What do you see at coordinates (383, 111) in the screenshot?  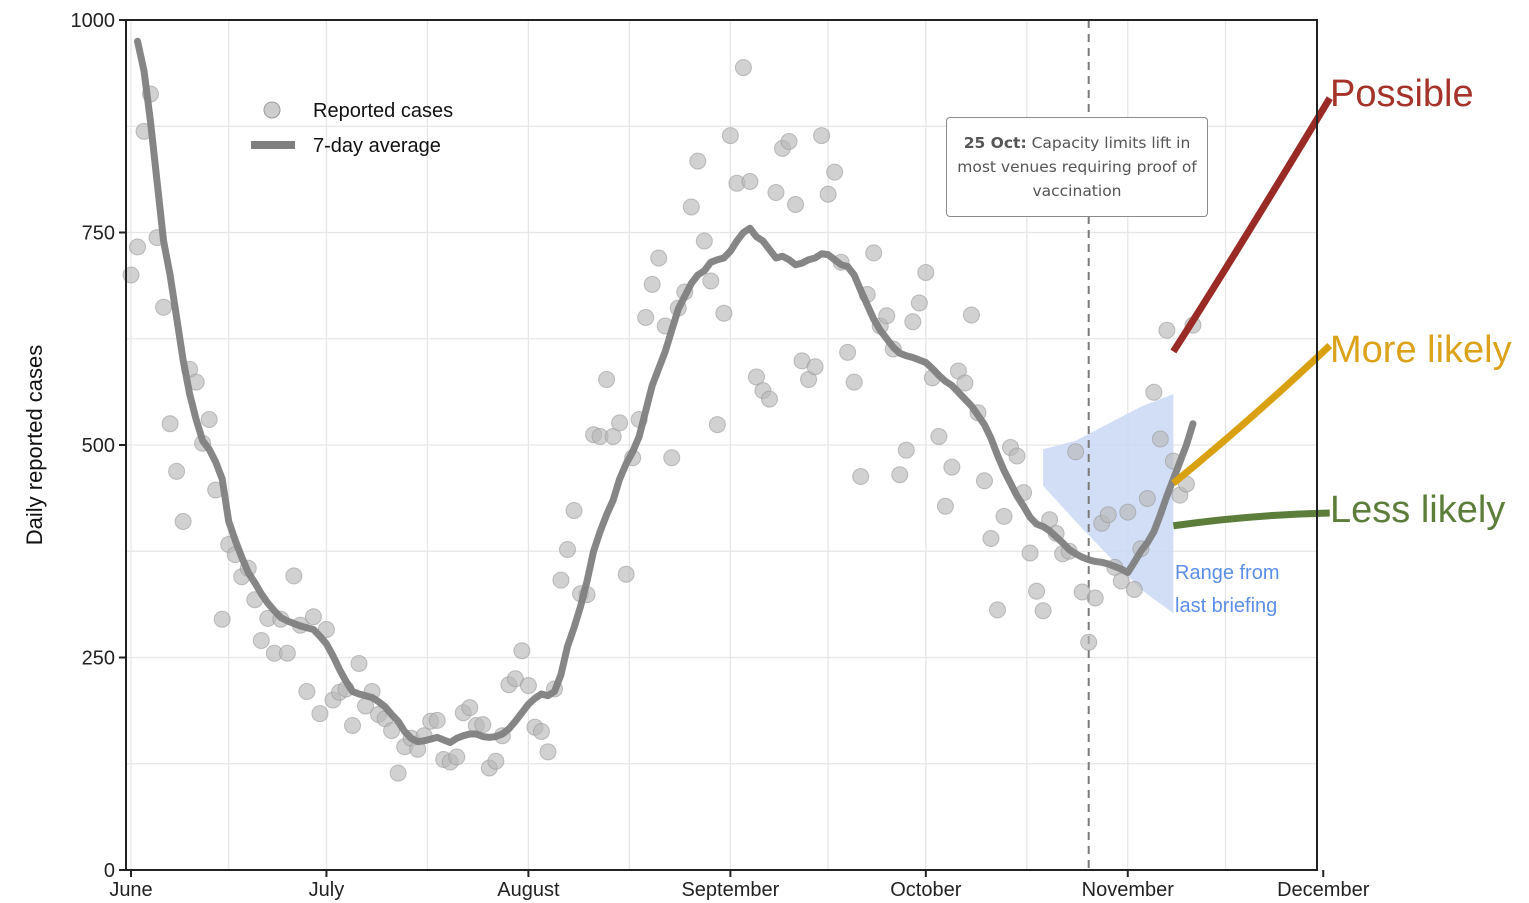 I see `legend-label-reported: Reported cases` at bounding box center [383, 111].